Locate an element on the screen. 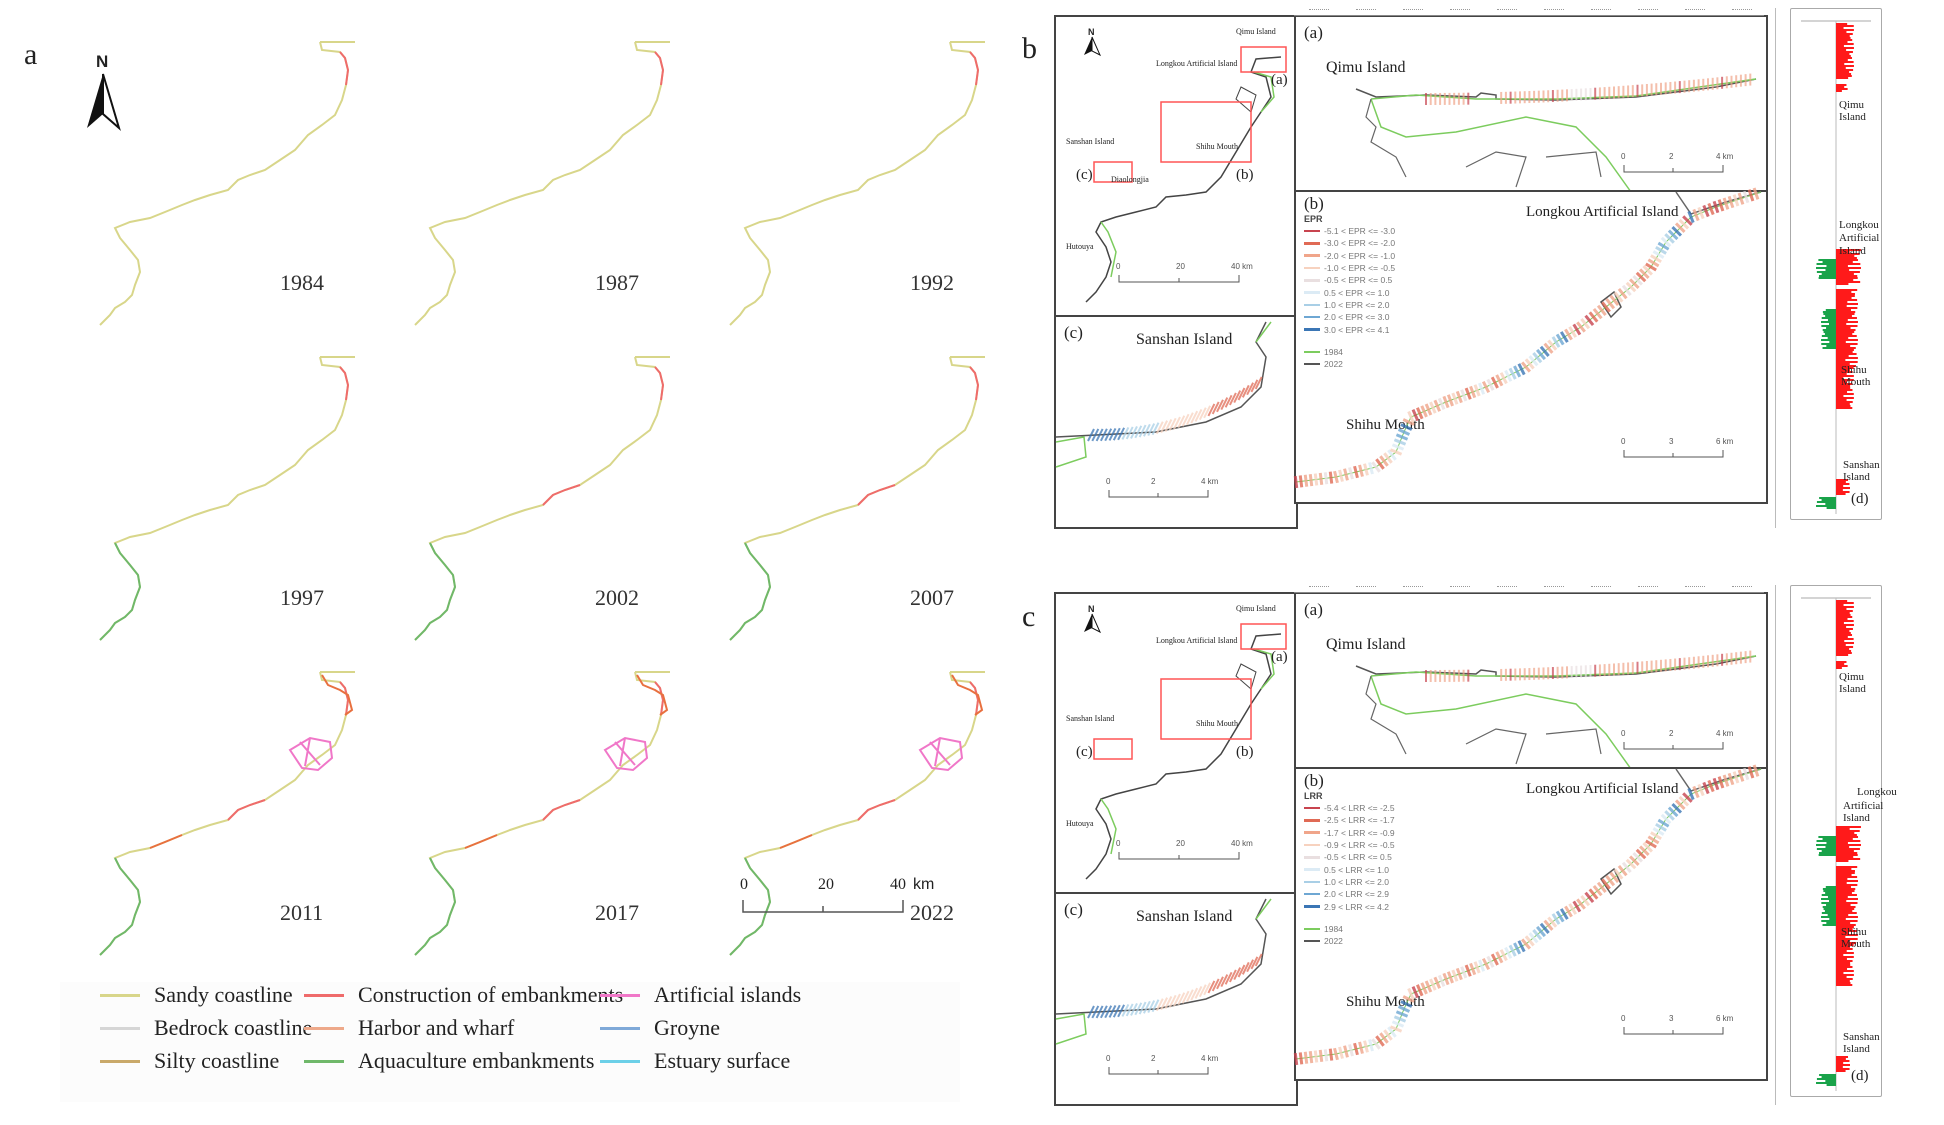  legend-item: Construction of embankments is located at coordinates (463, 995).